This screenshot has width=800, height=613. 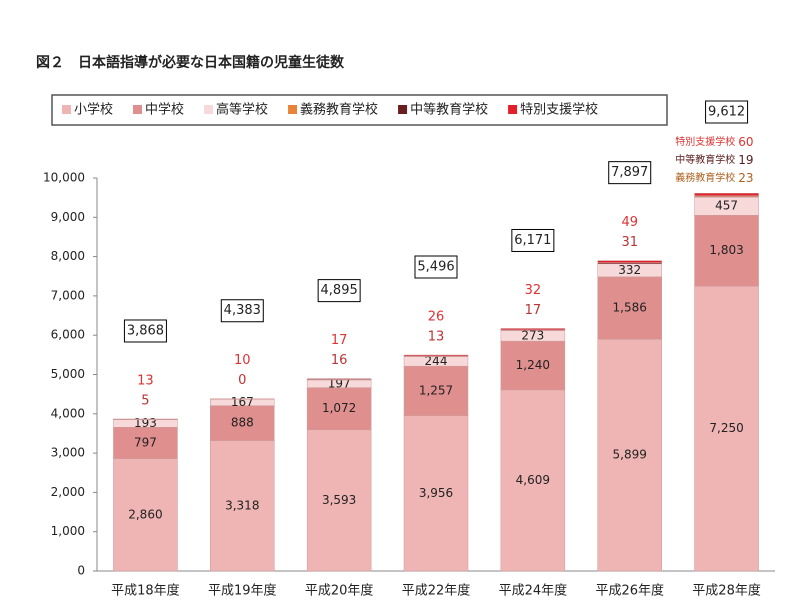 I want to click on x-tick-label: 平成26年度, so click(x=629, y=591).